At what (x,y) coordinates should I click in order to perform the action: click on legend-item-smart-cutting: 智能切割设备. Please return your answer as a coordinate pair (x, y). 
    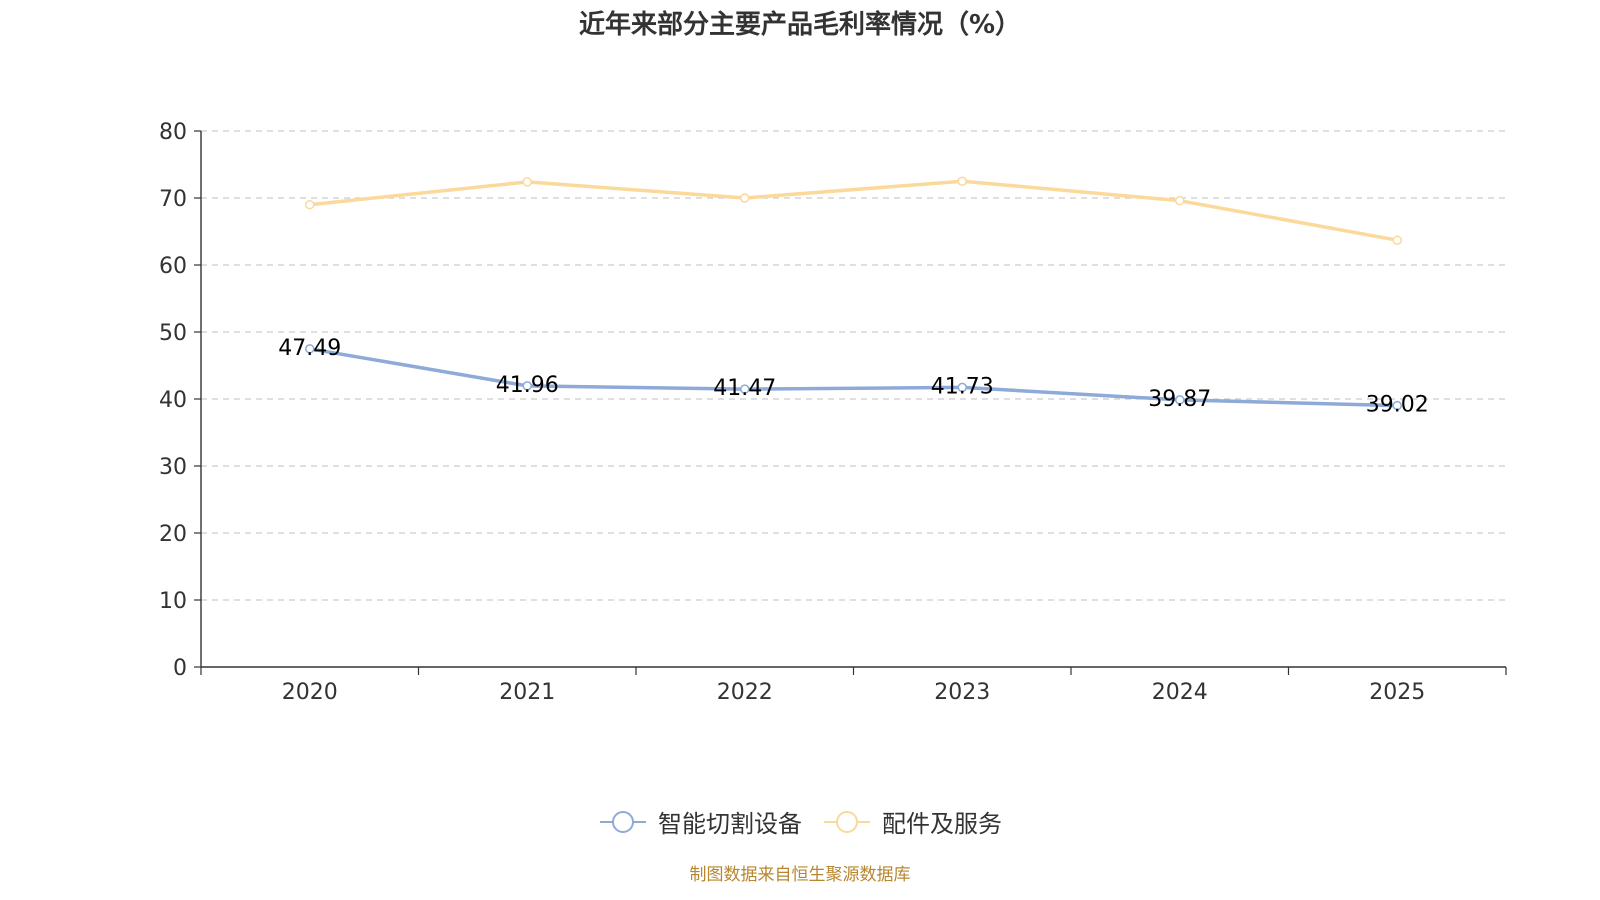
    Looking at the image, I should click on (700, 821).